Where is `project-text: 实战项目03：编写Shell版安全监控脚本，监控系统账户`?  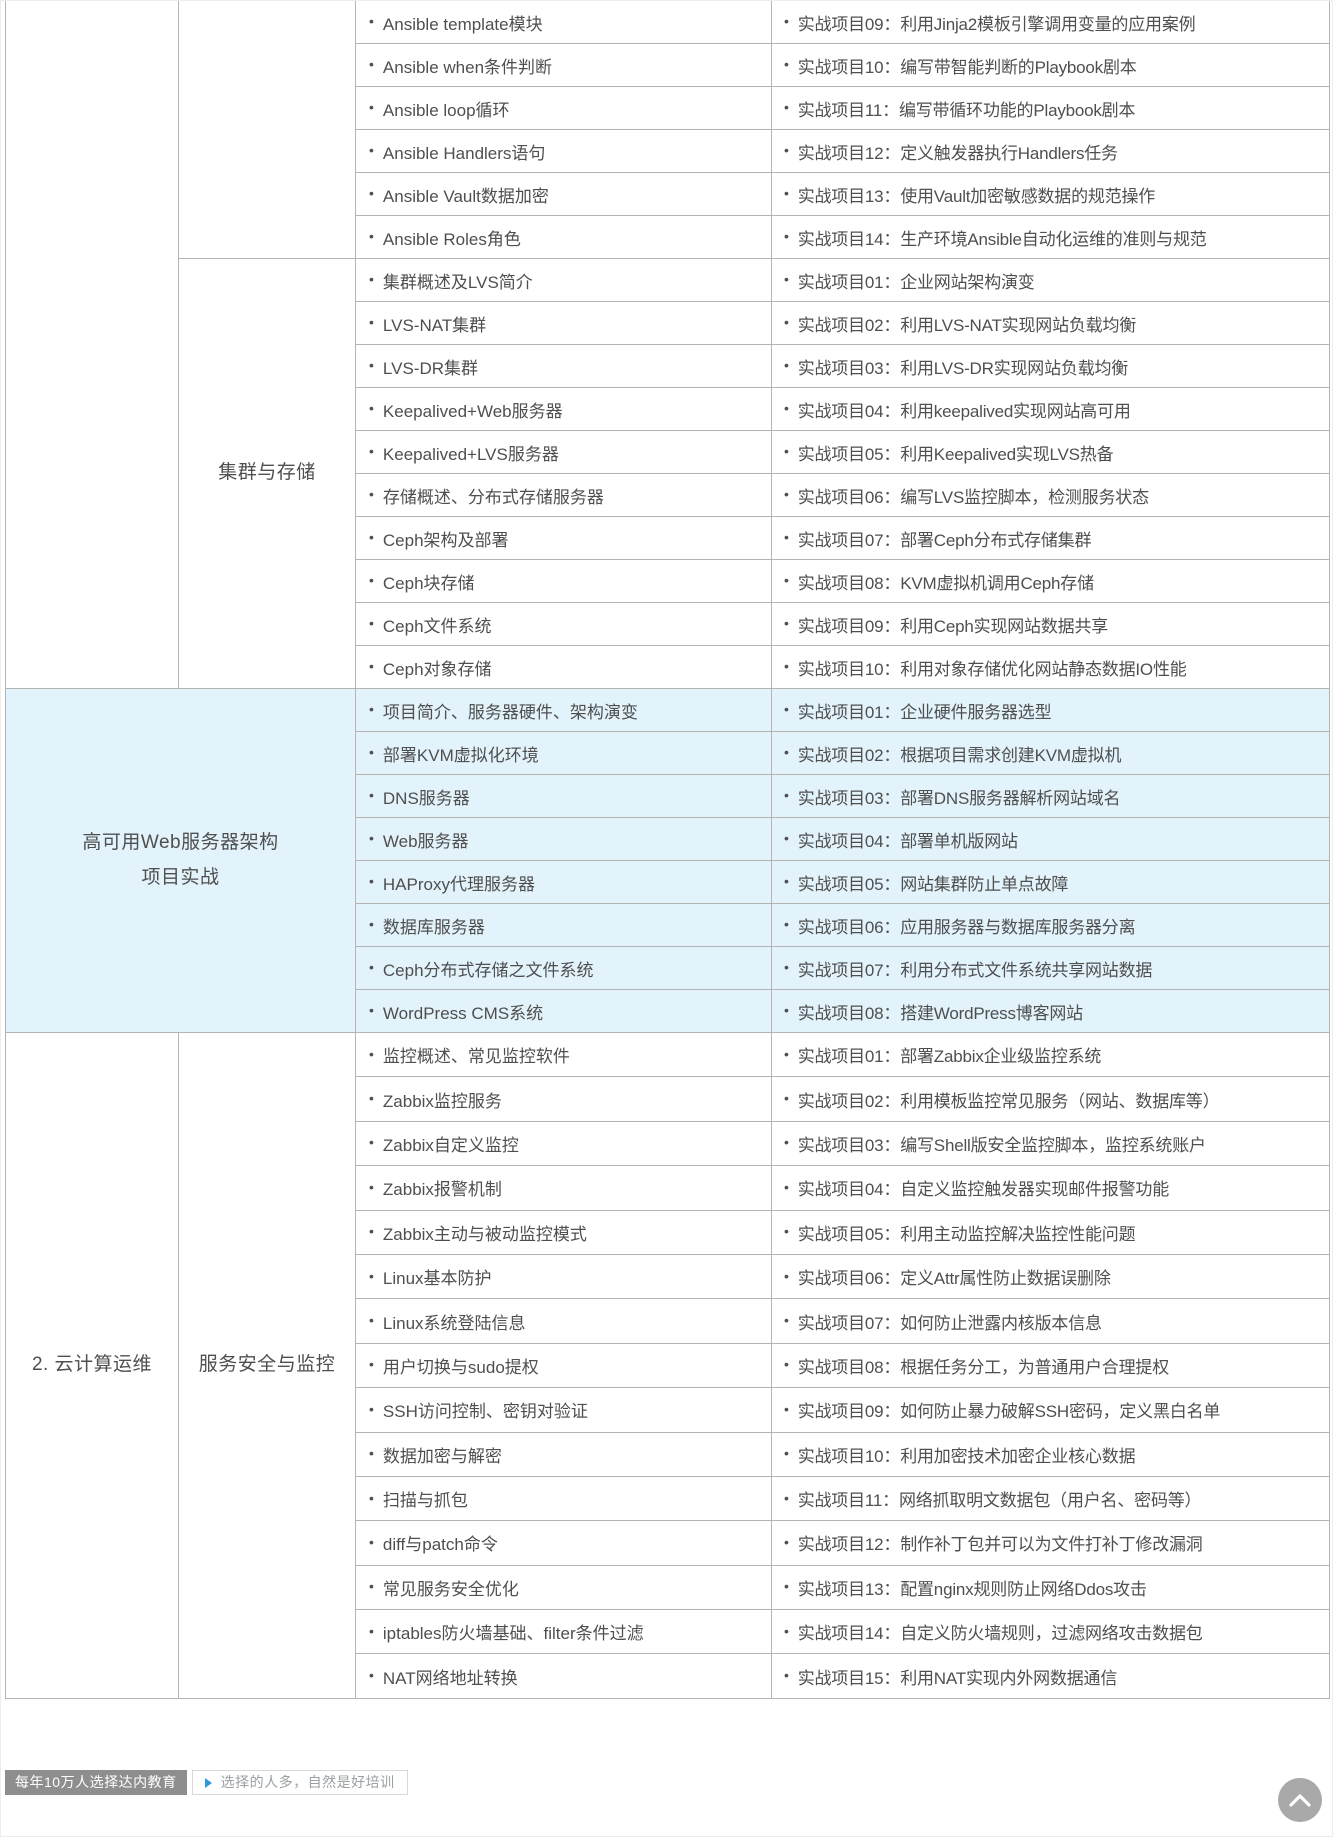 project-text: 实战项目03：编写Shell版安全监控脚本，监控系统账户 is located at coordinates (1001, 1145).